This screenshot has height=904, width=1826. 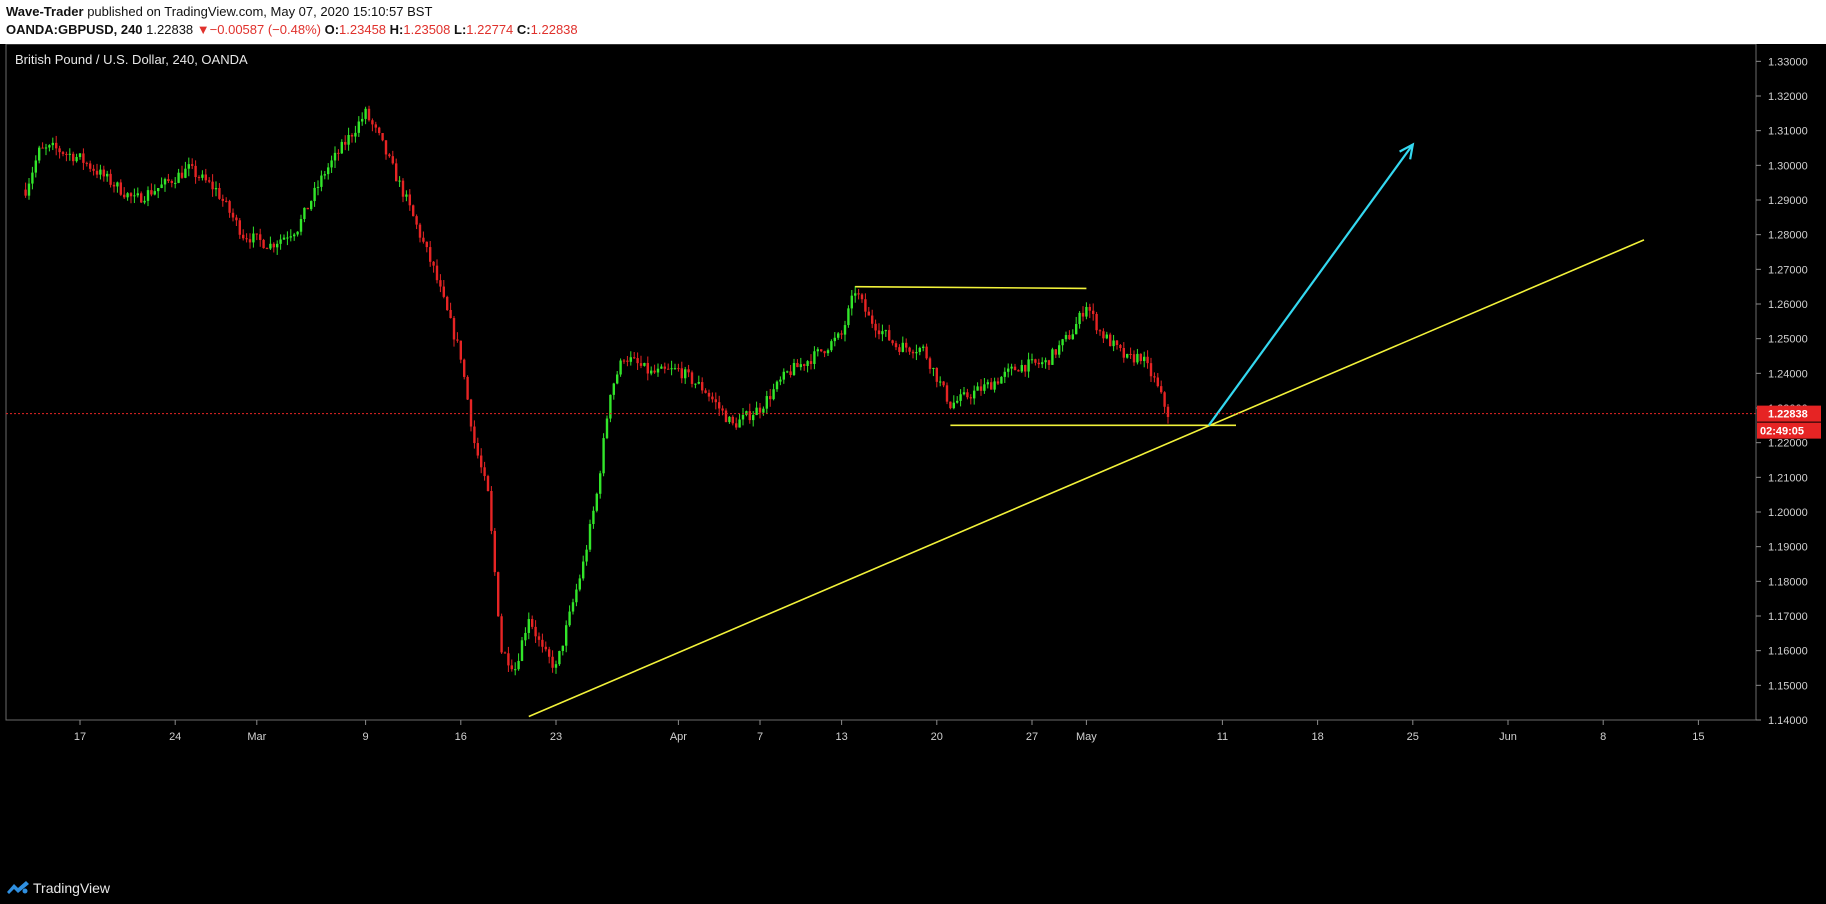 I want to click on horizontal-level-line, so click(x=971, y=287).